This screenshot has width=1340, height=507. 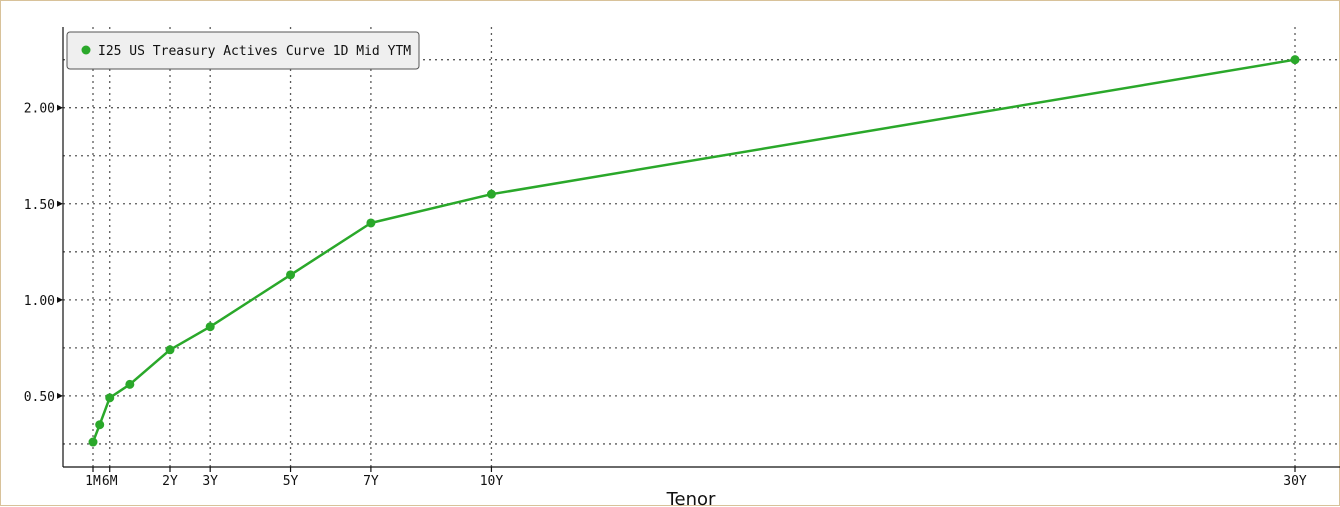 I want to click on legend: I25 US Treasury Actives Curve 1D Mid YTM, so click(x=243, y=50).